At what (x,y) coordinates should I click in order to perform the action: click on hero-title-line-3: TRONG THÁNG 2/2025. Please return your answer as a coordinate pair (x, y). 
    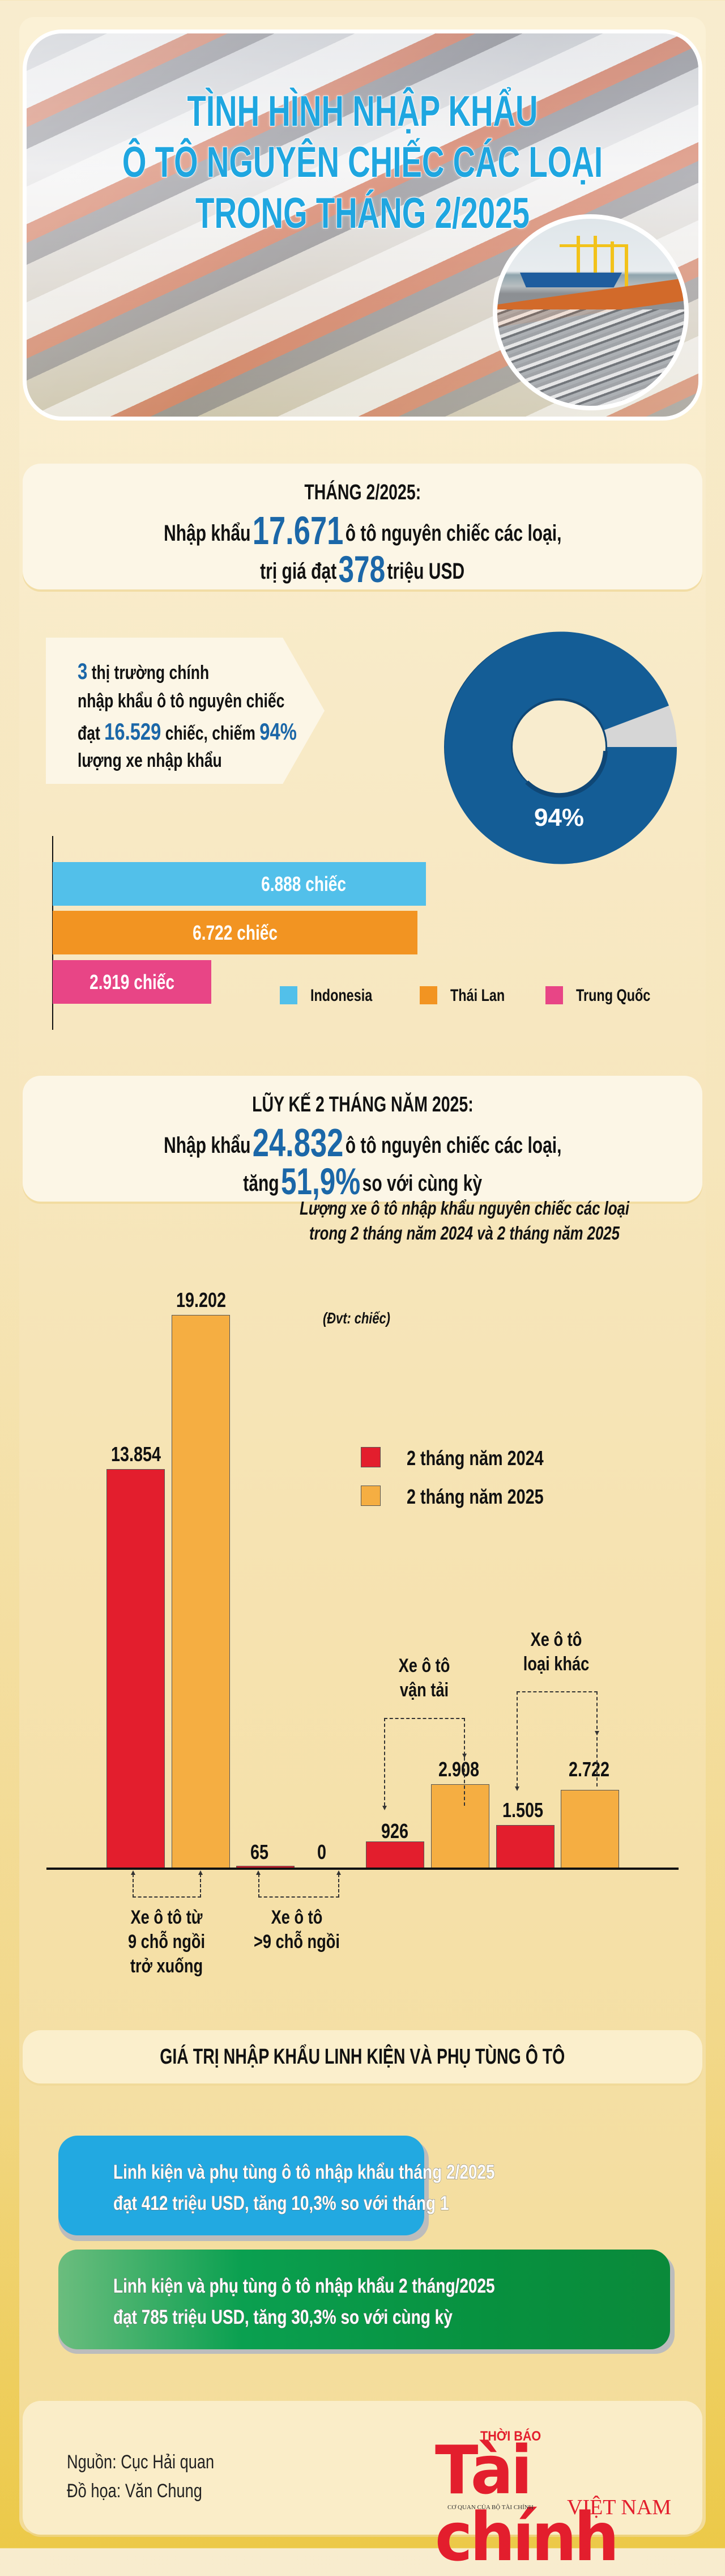
    Looking at the image, I should click on (362, 213).